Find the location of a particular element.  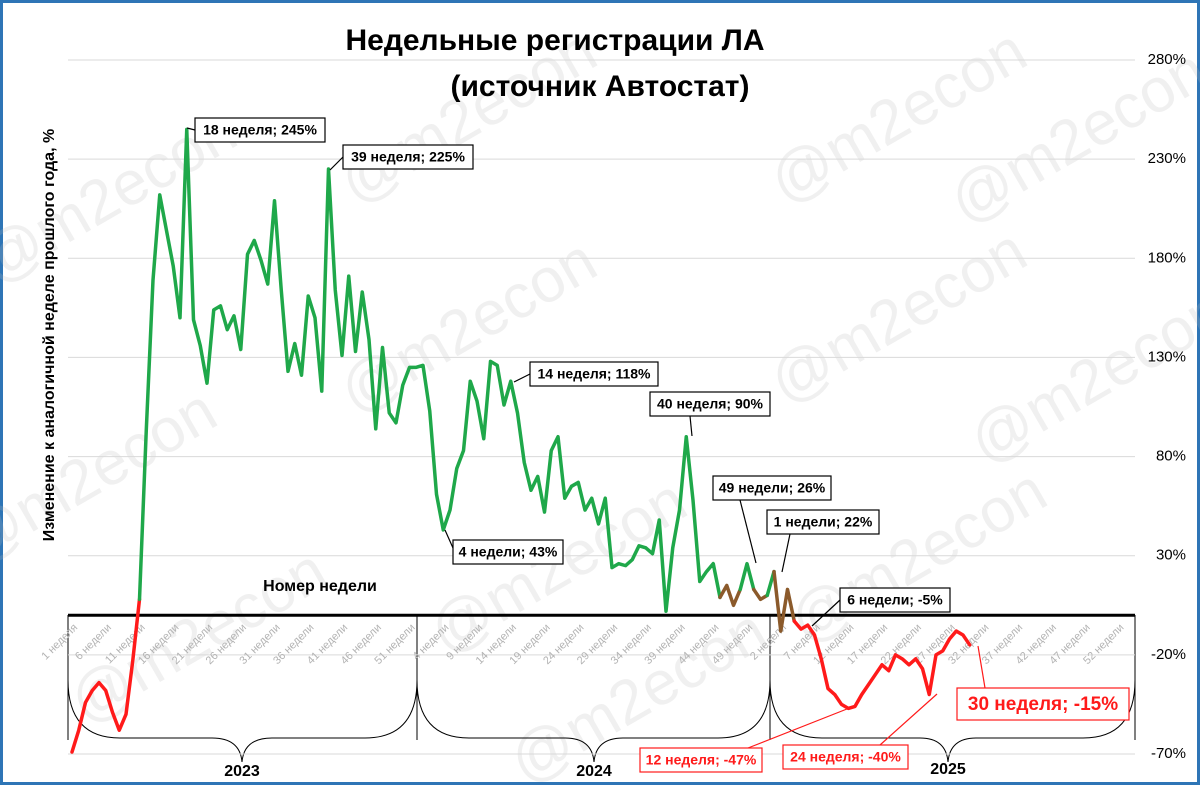

annotation-text: 4 недели; 43% is located at coordinates (508, 552).